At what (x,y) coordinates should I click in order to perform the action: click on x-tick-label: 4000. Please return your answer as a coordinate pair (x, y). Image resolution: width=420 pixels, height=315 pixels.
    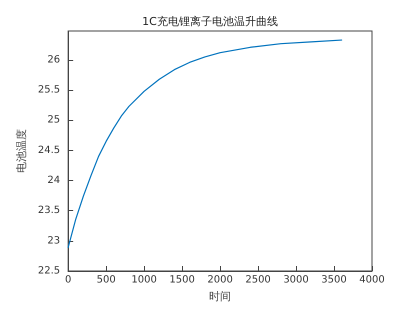
    Looking at the image, I should click on (372, 280).